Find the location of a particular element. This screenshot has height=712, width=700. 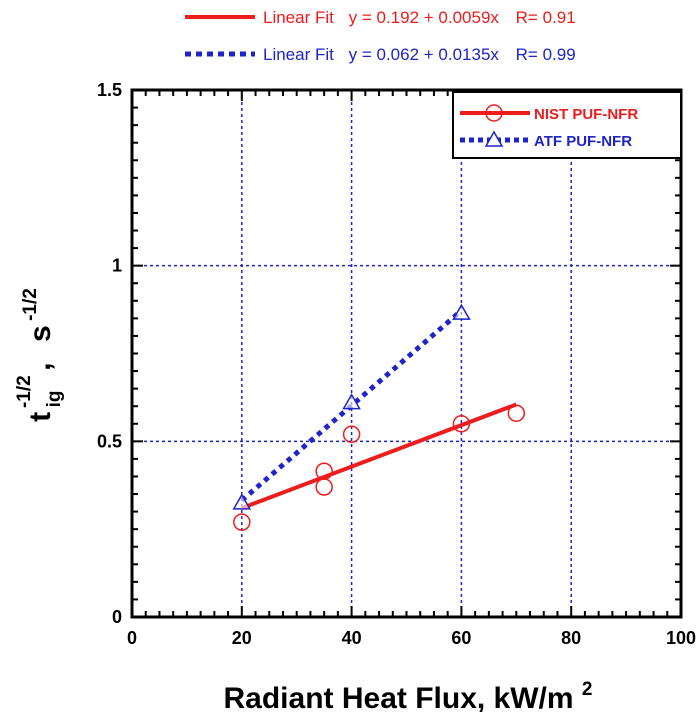

data-markers is located at coordinates (379, 417).